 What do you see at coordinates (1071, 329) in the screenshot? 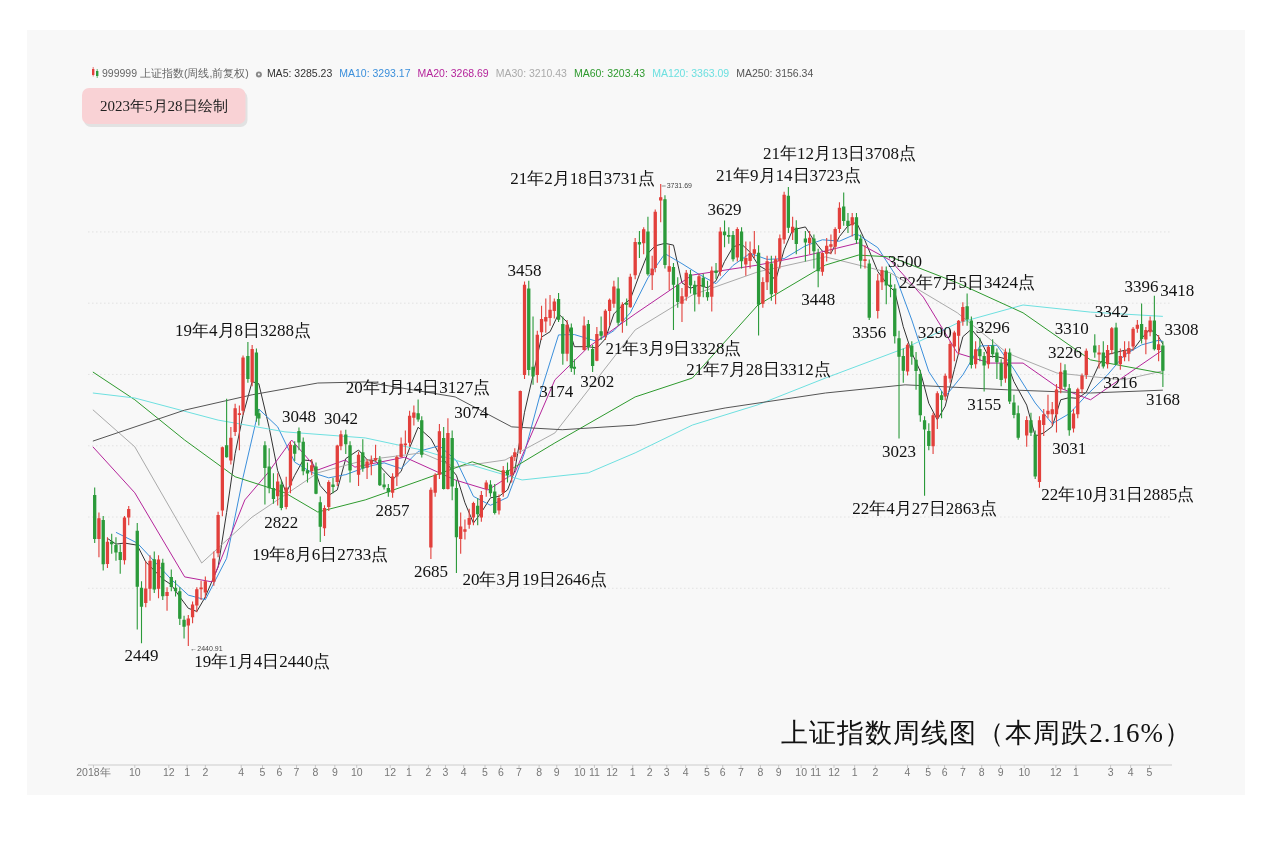
I see `annotation: 3310` at bounding box center [1071, 329].